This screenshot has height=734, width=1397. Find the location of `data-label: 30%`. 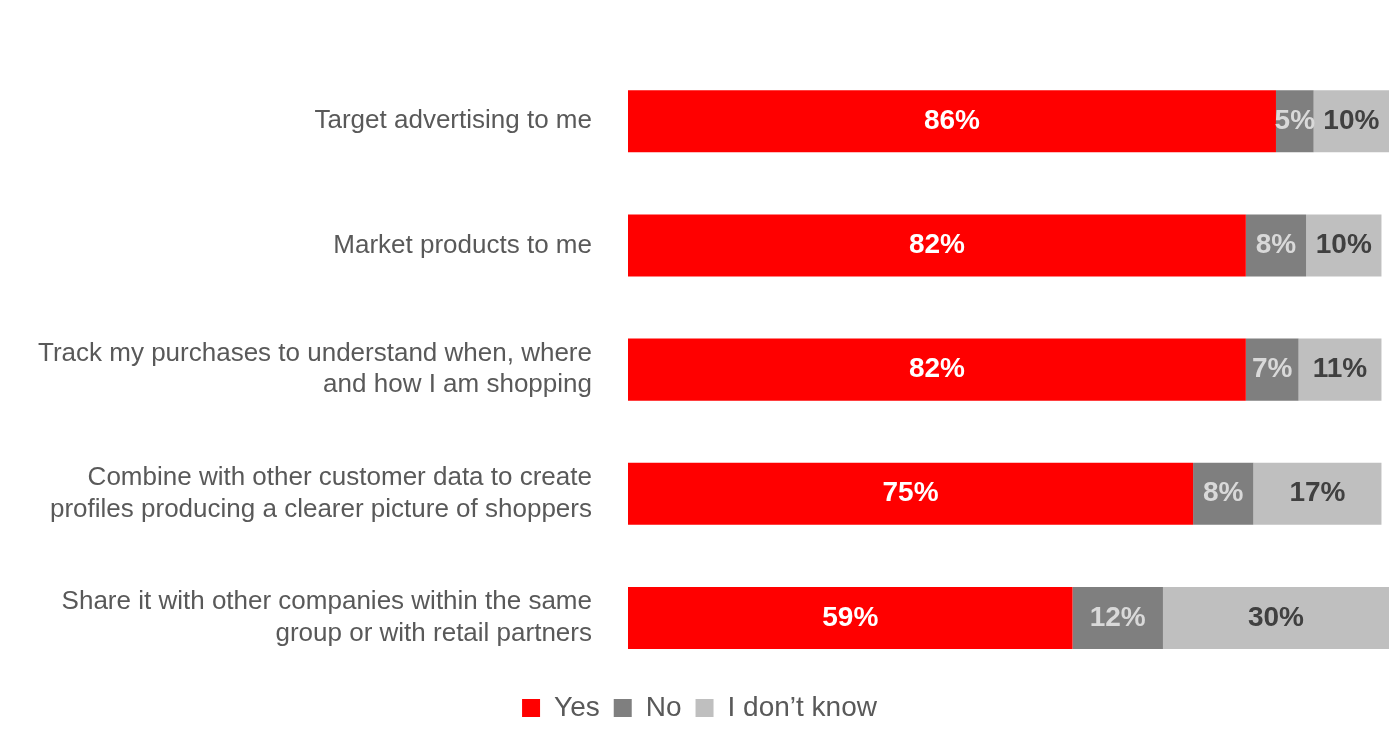

data-label: 30% is located at coordinates (1276, 616).